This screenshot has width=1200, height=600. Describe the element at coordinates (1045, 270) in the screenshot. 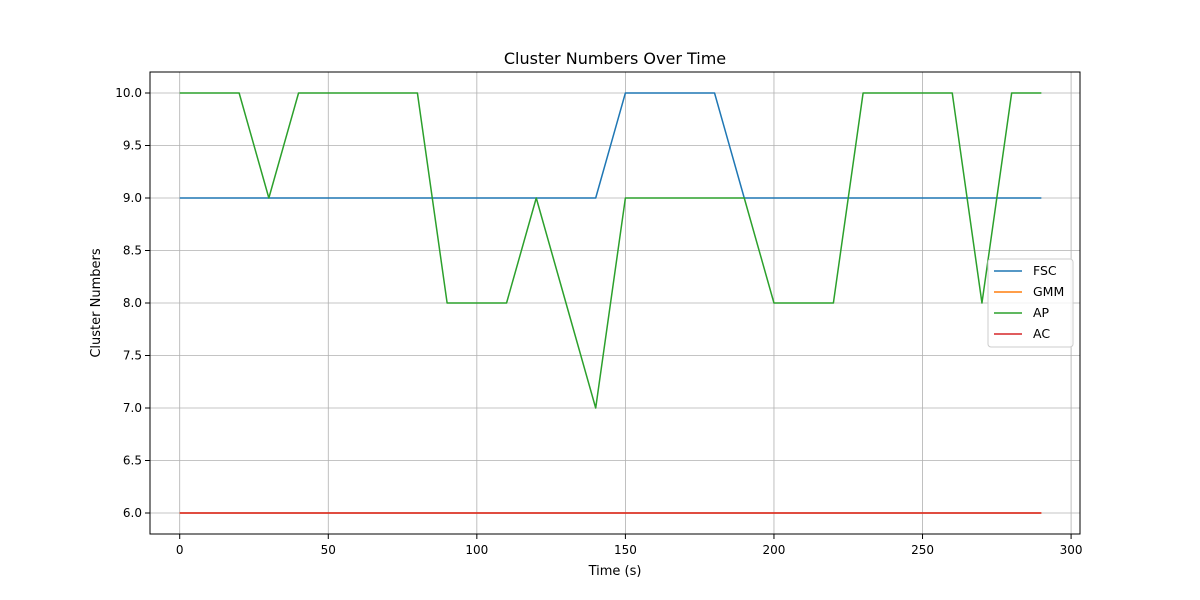

I see `legend-label: FSC` at that location.